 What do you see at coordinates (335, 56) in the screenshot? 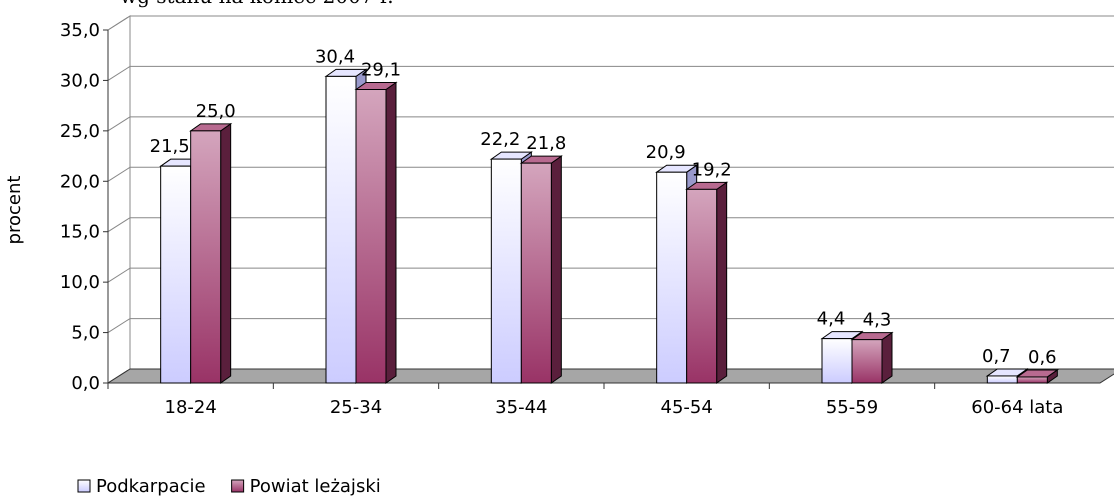
I see `data-label: 30,4` at bounding box center [335, 56].